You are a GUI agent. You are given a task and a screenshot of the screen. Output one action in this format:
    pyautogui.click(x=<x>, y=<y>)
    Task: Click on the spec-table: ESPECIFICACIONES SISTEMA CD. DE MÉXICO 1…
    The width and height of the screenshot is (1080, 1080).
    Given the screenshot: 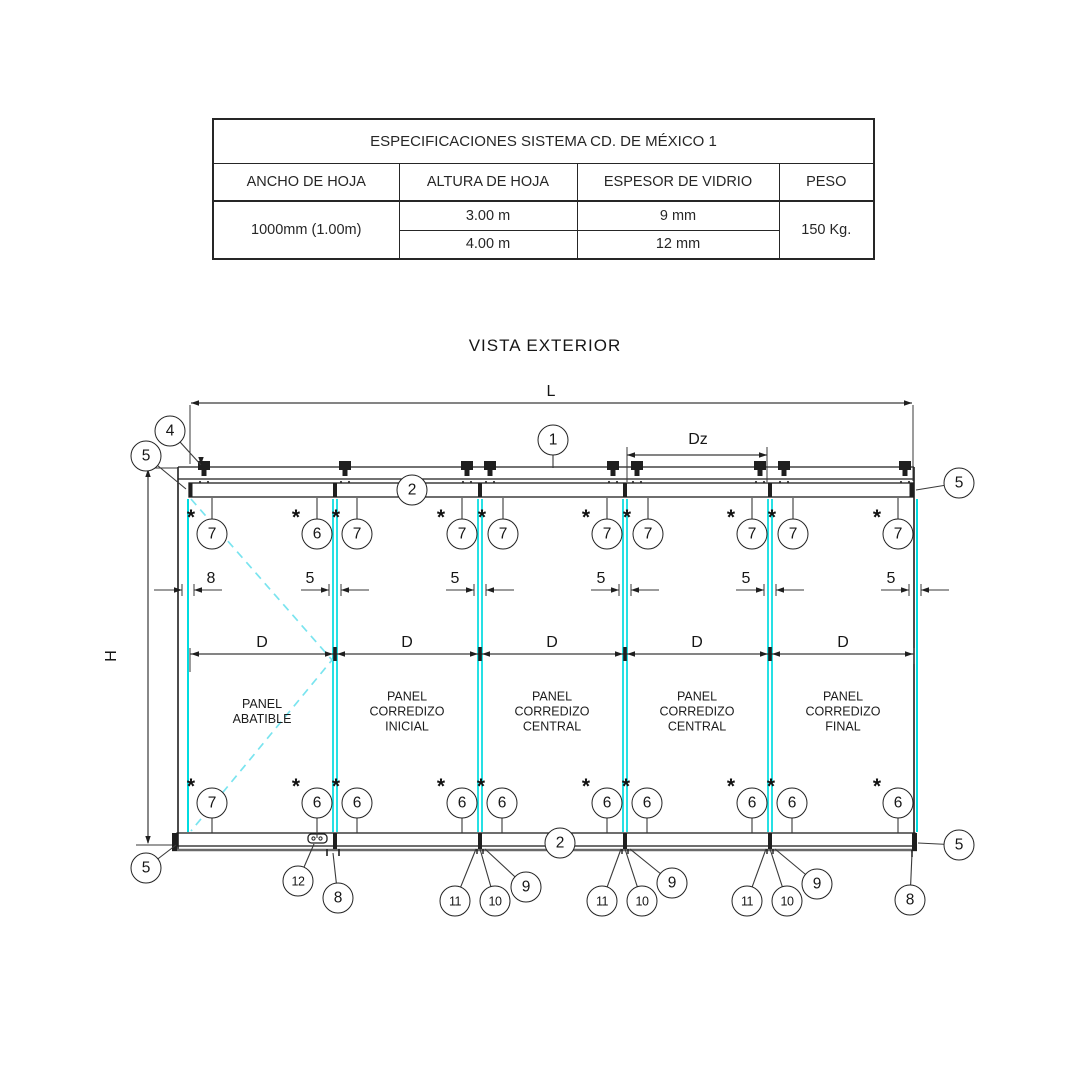 What is the action you would take?
    pyautogui.click(x=543, y=189)
    